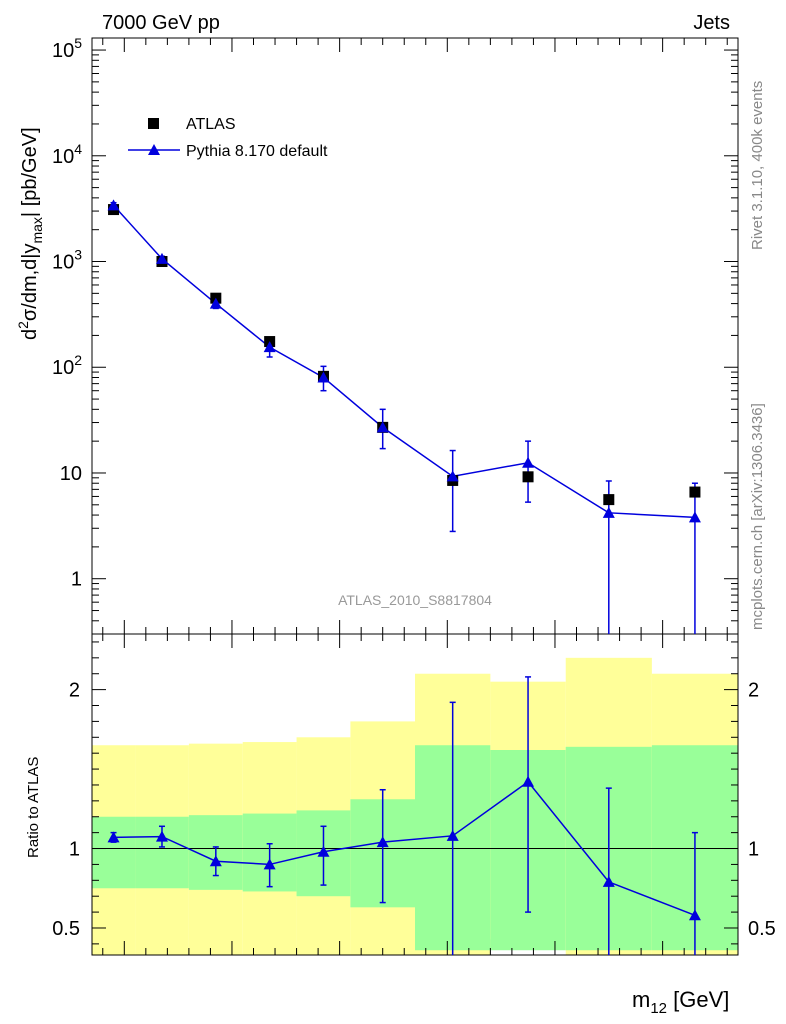  I want to click on x-axis-label: m12 [GeV], so click(680, 1002).